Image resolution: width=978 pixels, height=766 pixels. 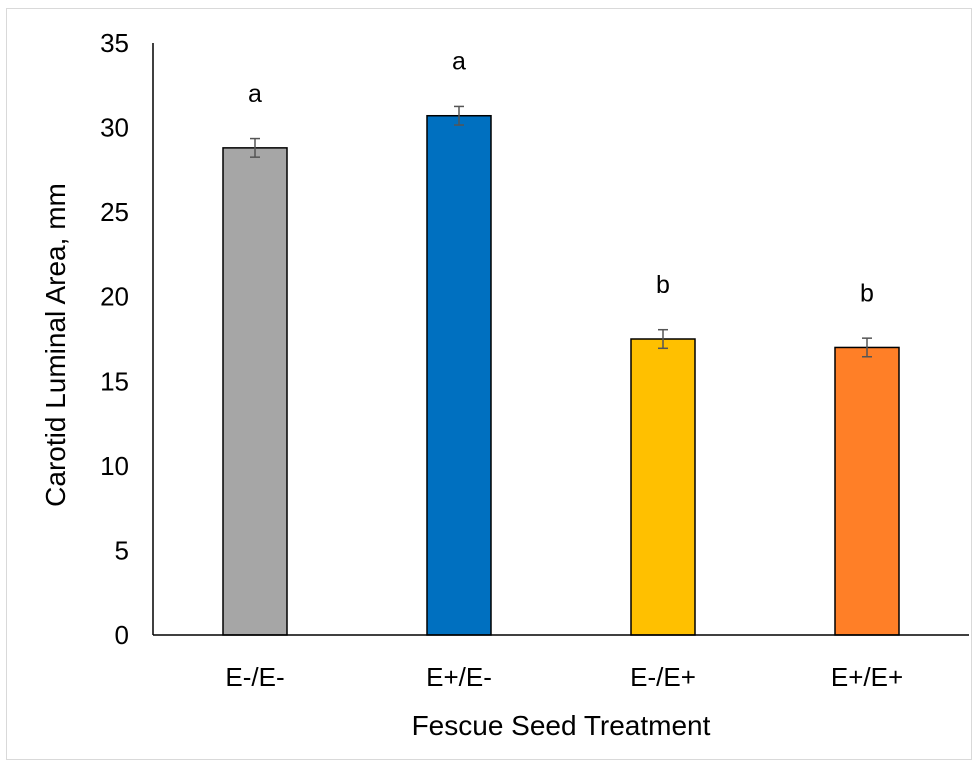 I want to click on category-labels: E-/E- E+/E- E-/E+ E+/E+, so click(x=564, y=677).